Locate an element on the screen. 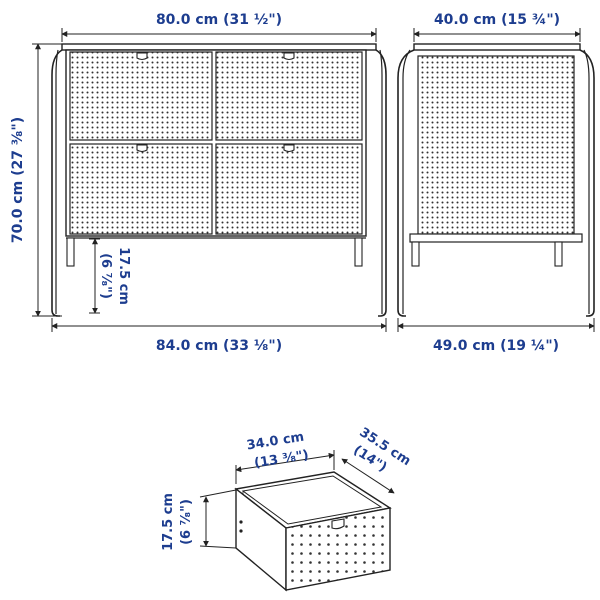 The width and height of the screenshot is (600, 600). drawer-depth-dimension: 35.5 cm (14") is located at coordinates (377, 459).